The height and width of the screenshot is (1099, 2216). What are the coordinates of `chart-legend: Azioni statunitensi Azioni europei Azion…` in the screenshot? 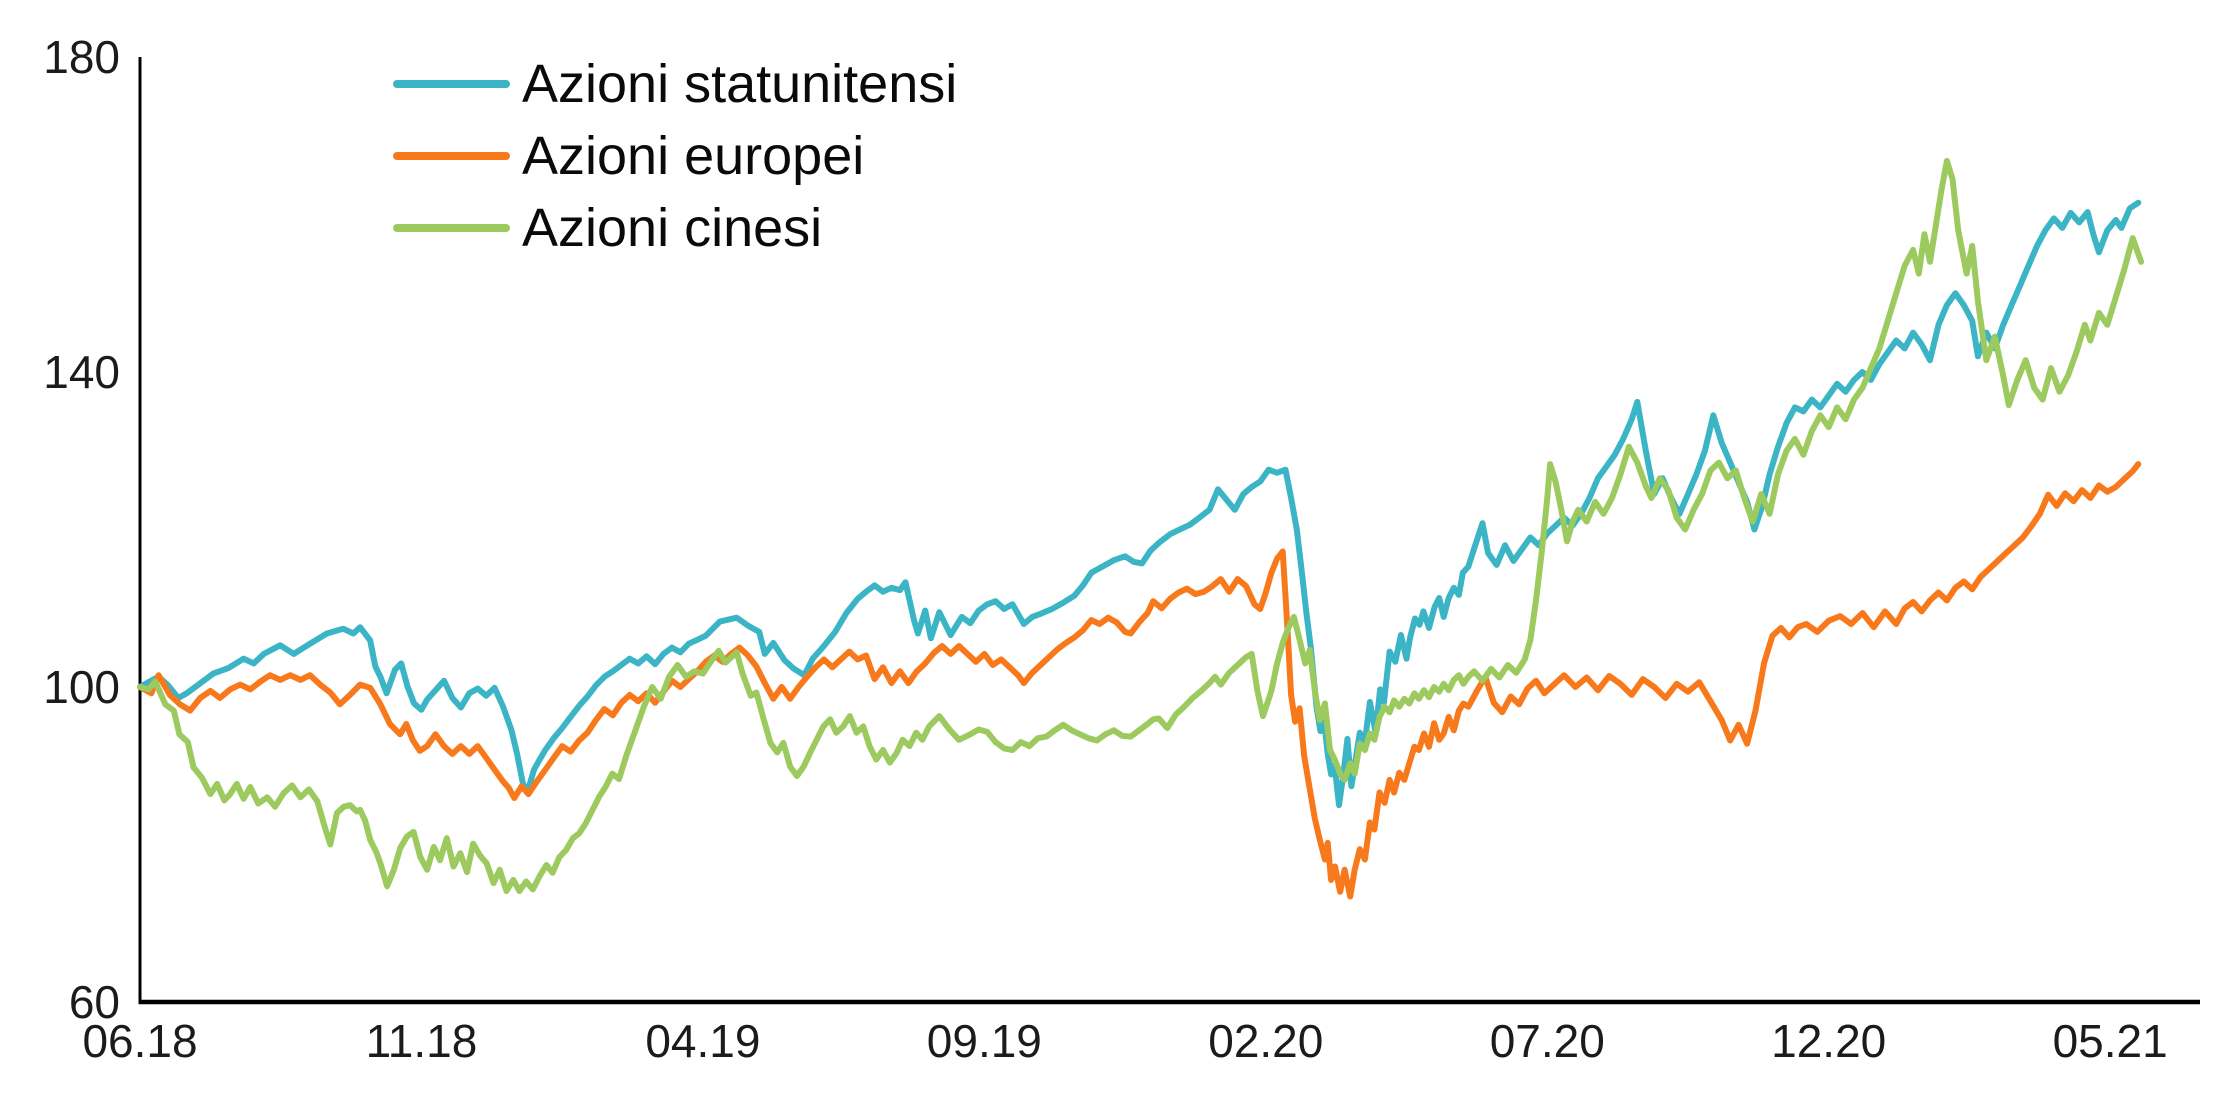 It's located at (675, 156).